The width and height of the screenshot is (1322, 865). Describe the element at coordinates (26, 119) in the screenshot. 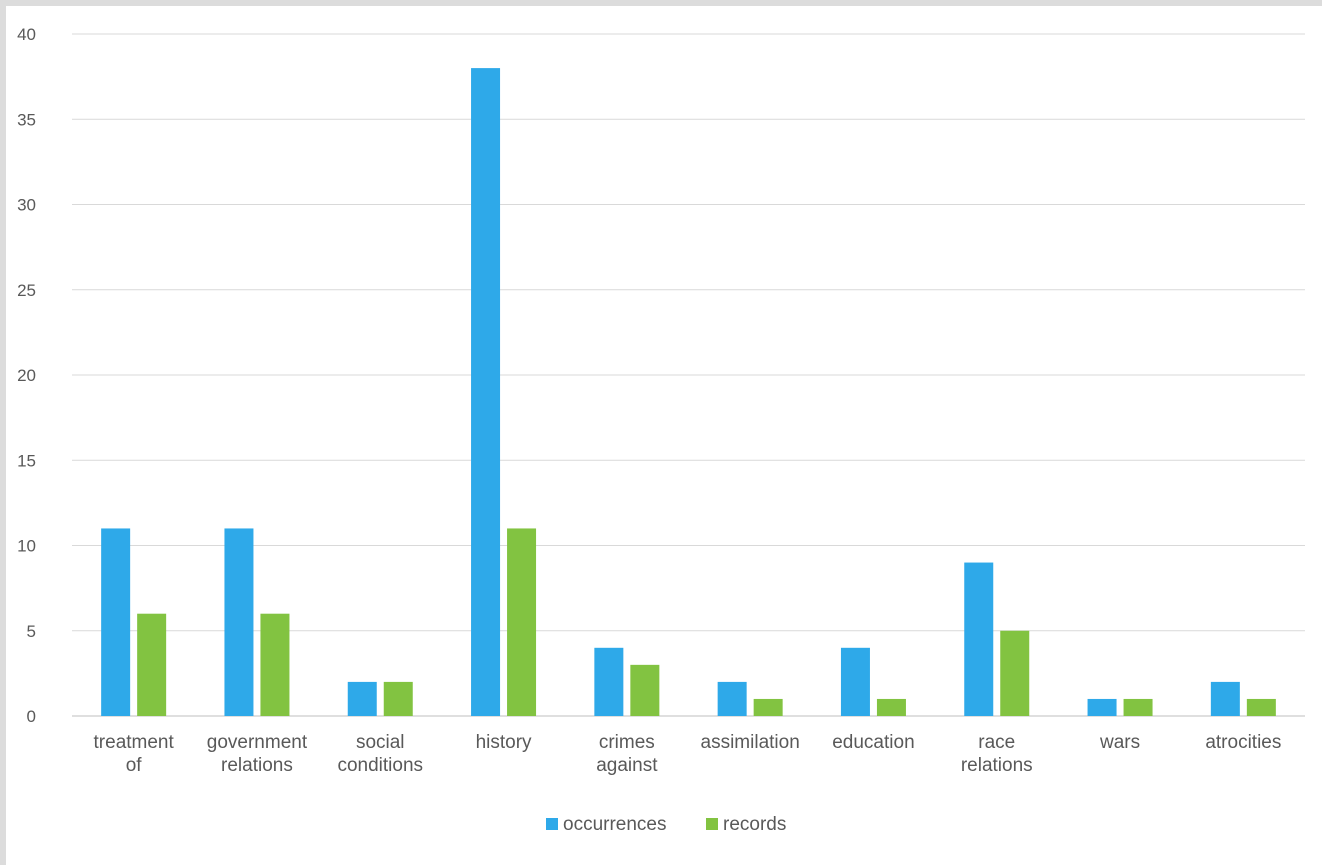

I see `y-tick-label: 35` at that location.